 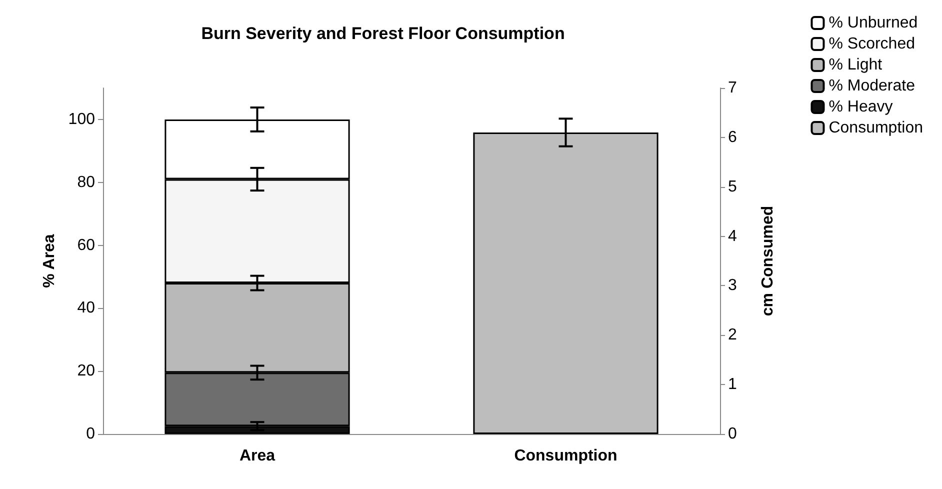 I want to click on legend-label: % Scorched, so click(x=871, y=44).